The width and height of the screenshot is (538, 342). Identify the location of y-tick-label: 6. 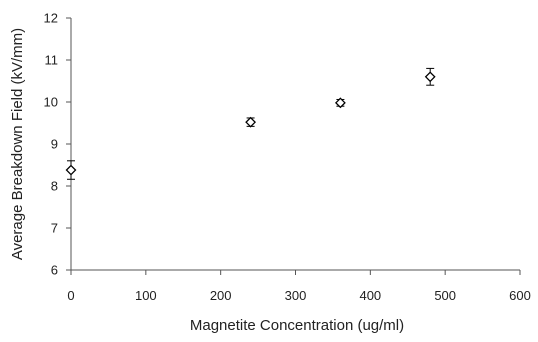
(54, 270).